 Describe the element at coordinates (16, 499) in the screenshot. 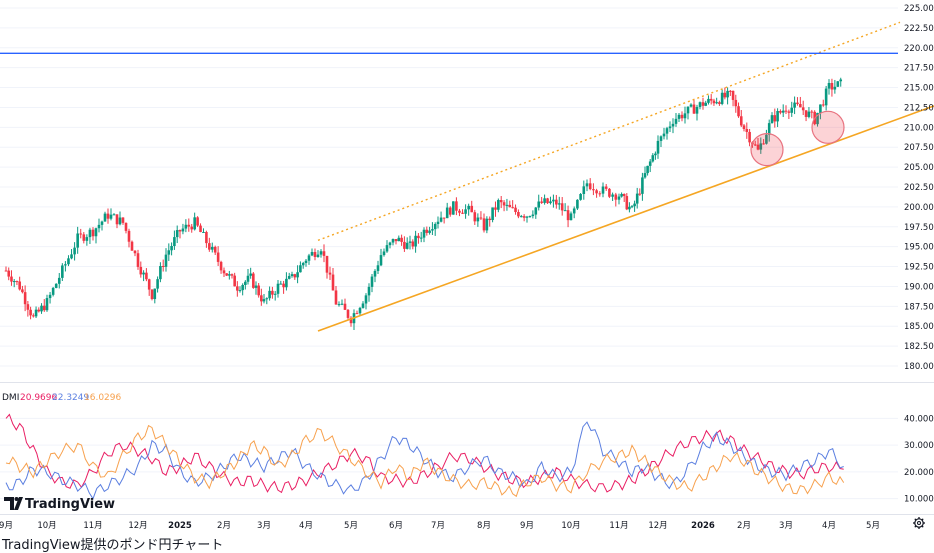

I see `tv-logo-dot` at that location.